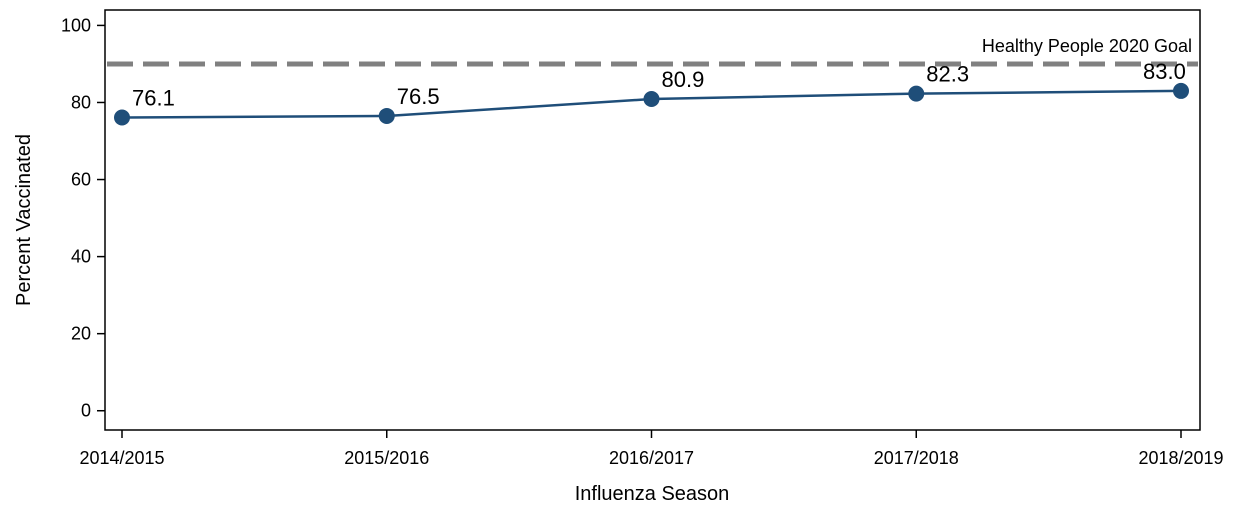 The height and width of the screenshot is (507, 1242). I want to click on y-tick-label: 80, so click(81, 102).